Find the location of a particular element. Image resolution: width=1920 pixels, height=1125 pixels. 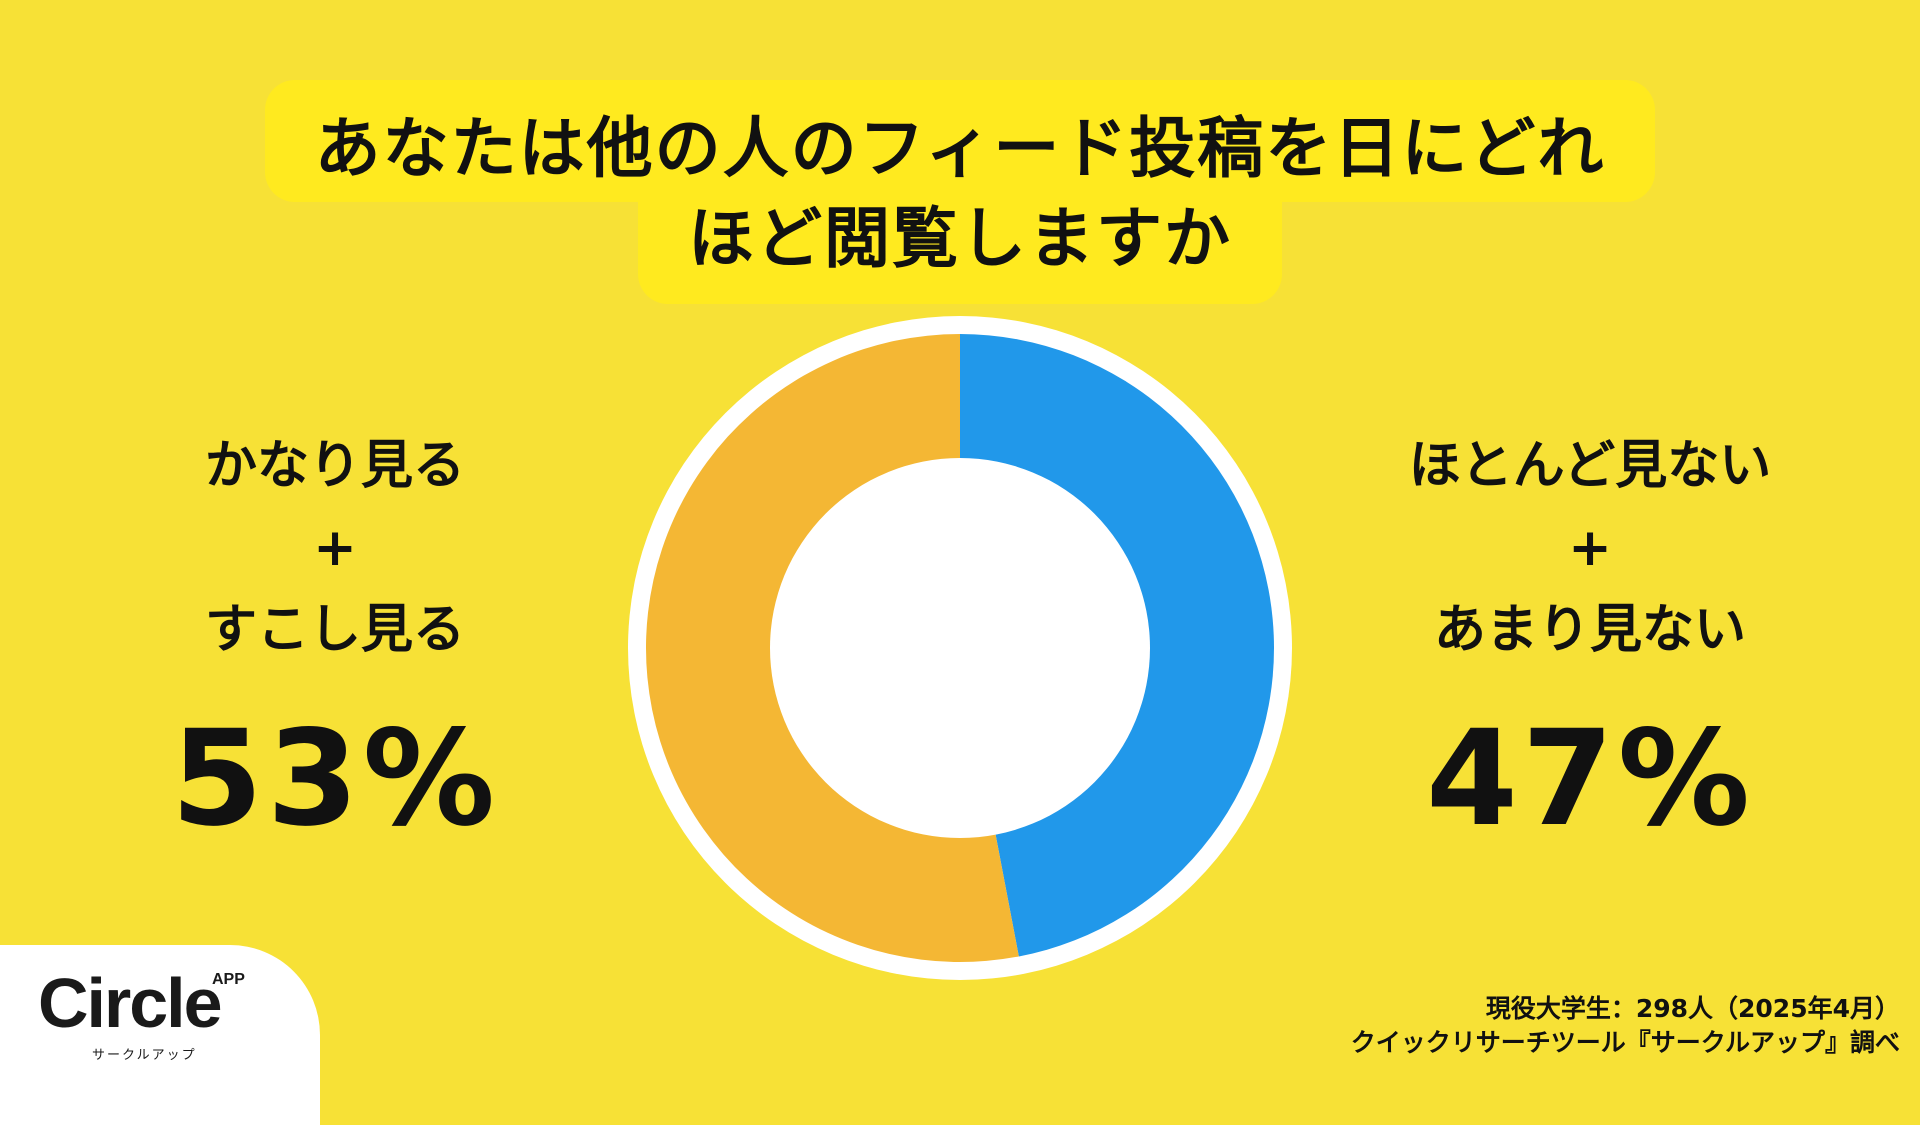

title-line-1: あなたは他の人のフィード投稿を日にどれ is located at coordinates (960, 141).